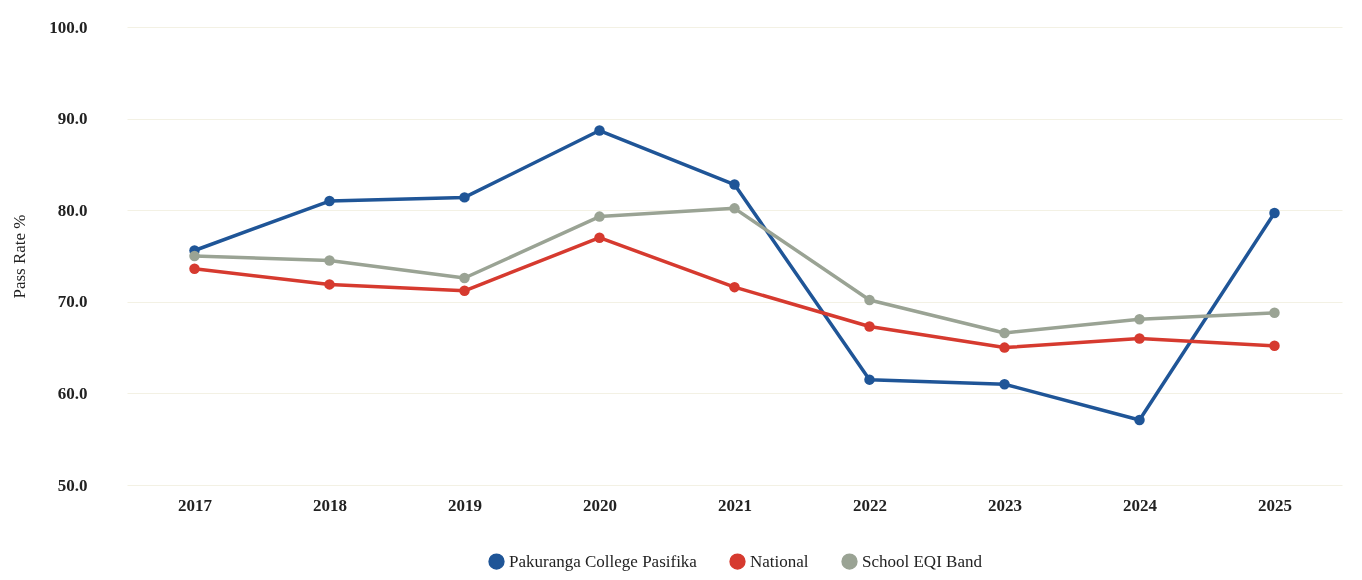 The width and height of the screenshot is (1362, 580). I want to click on x-tick-label: 2025, so click(1275, 505).